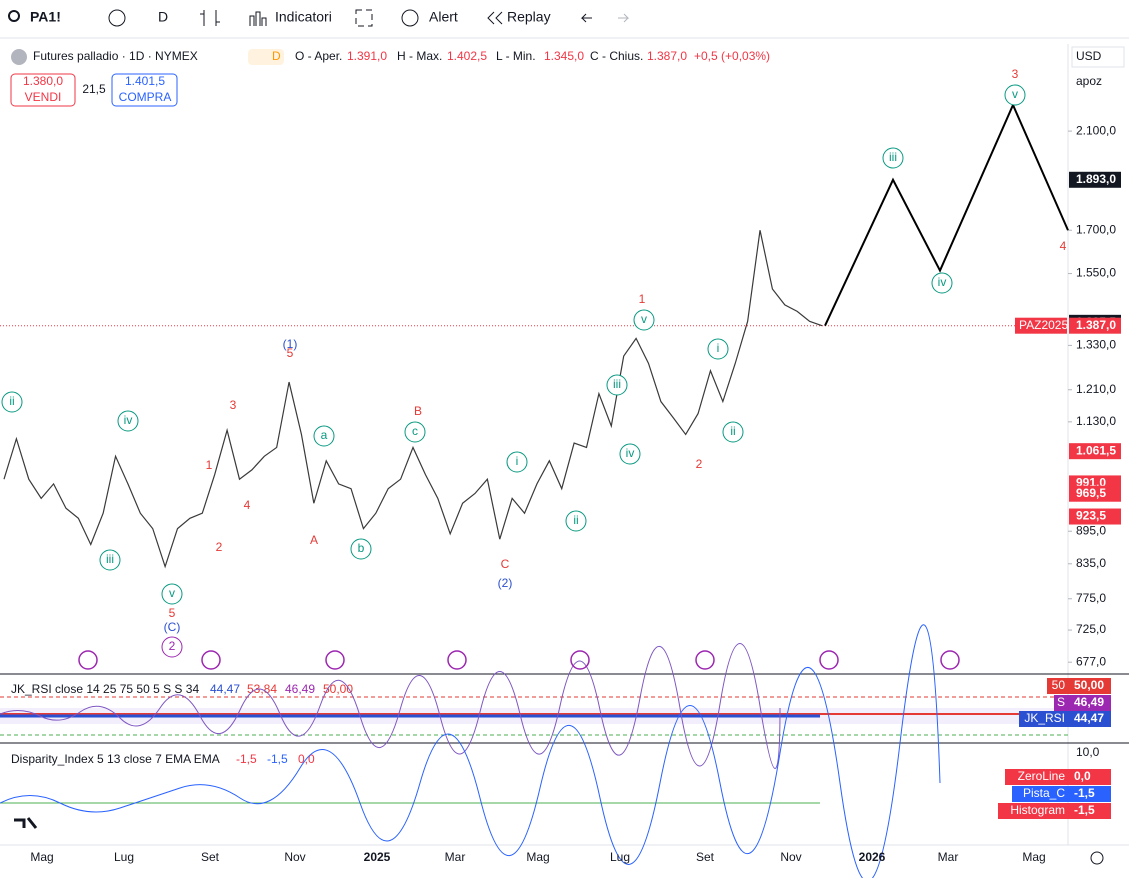 Image resolution: width=1129 pixels, height=878 pixels. What do you see at coordinates (1042, 776) in the screenshot?
I see `indicator-tag: ZeroLine` at bounding box center [1042, 776].